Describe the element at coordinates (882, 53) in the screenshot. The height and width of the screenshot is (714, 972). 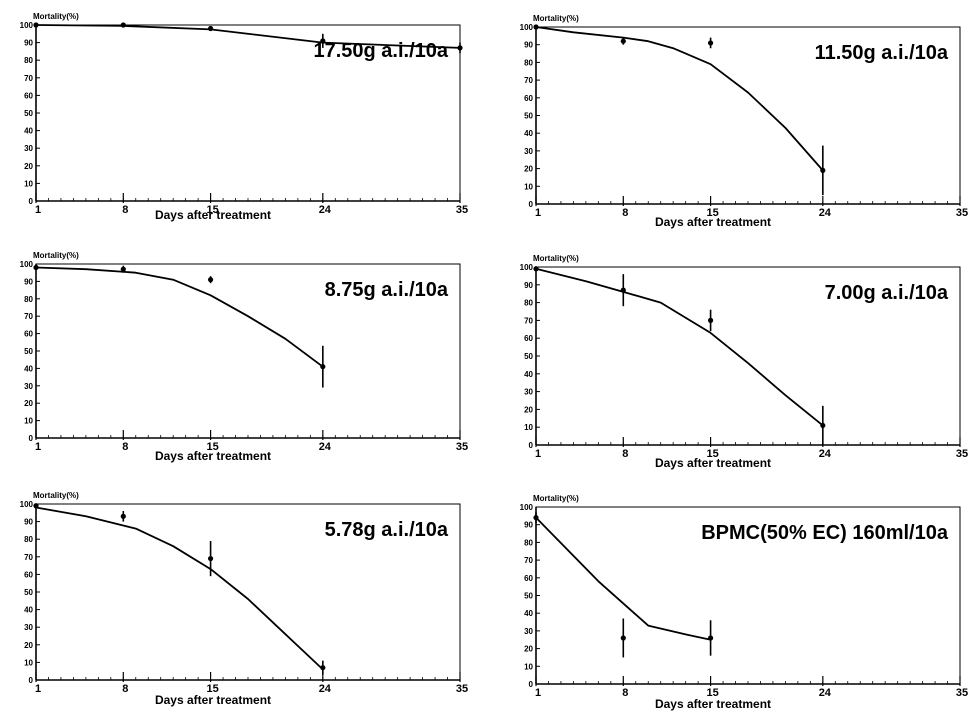
I see `panel-title: 11.50g a.i./10a` at that location.